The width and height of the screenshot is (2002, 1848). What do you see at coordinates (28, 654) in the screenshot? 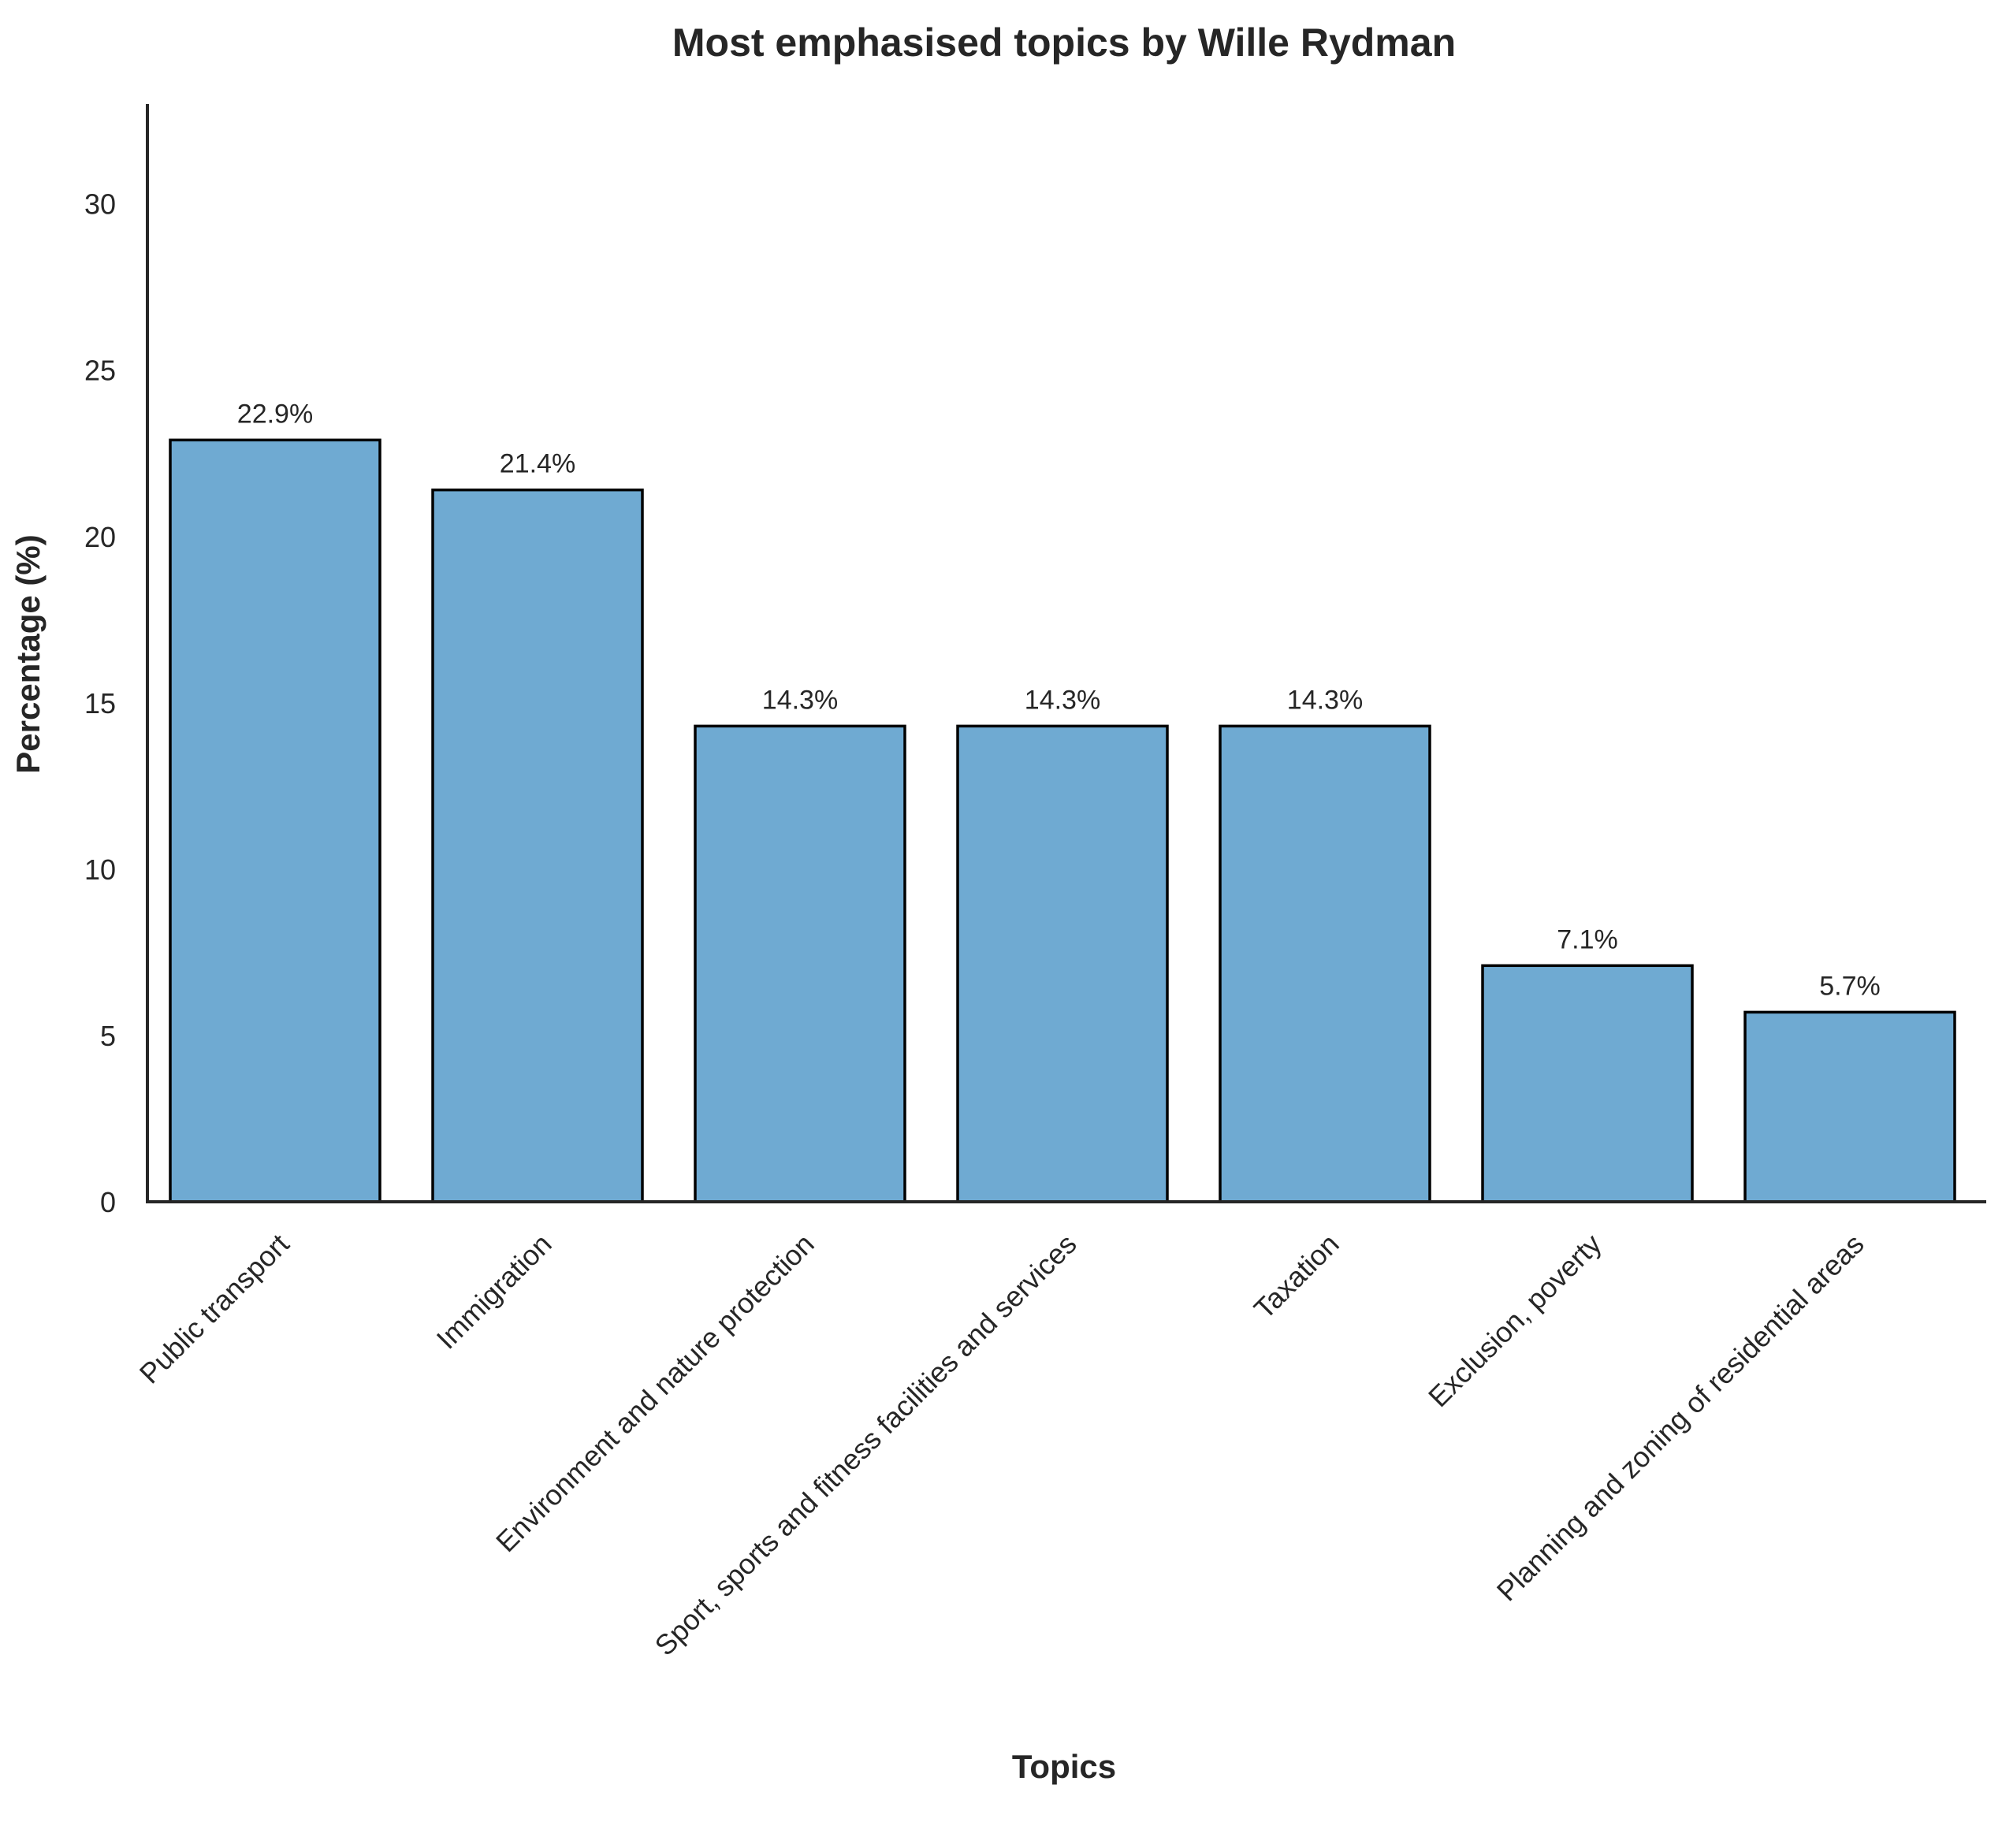
I see `y-axis-label: Percentage (%)` at bounding box center [28, 654].